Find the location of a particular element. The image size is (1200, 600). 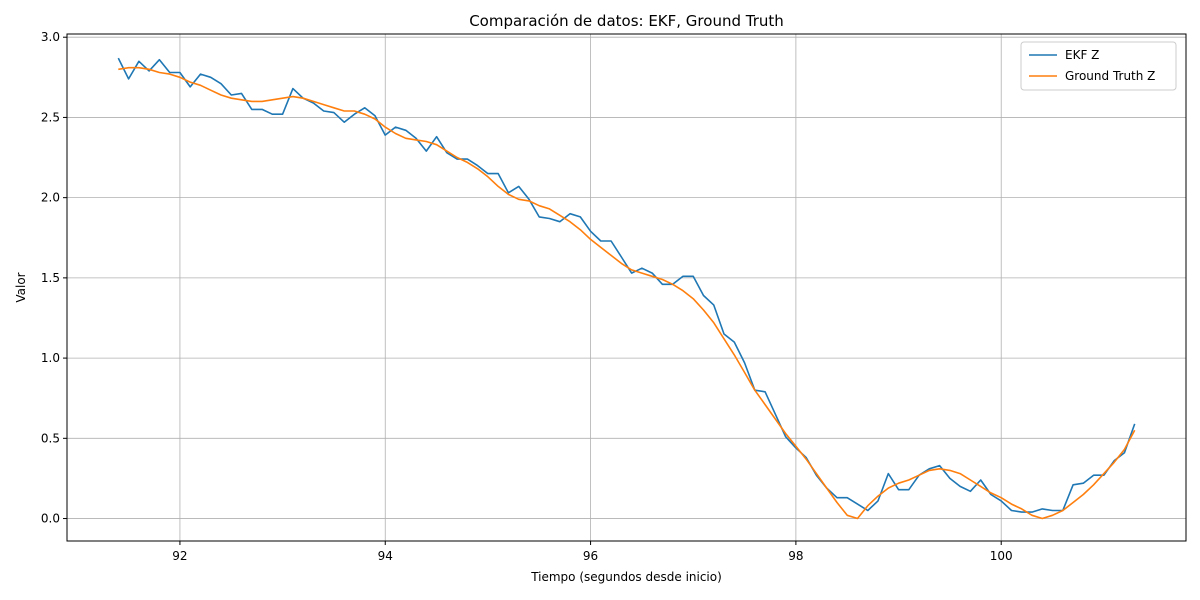

legend: EKF Z Ground Truth Z is located at coordinates (1098, 66).